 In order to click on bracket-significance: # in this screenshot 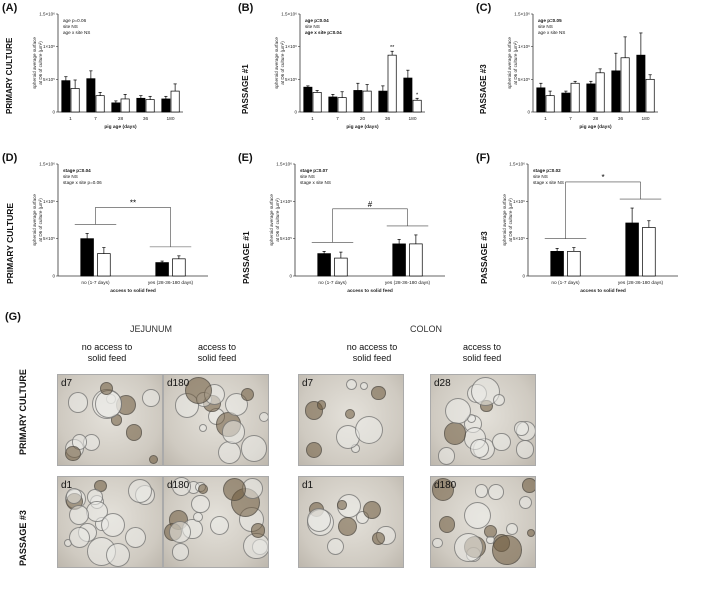, I will do `click(370, 204)`.